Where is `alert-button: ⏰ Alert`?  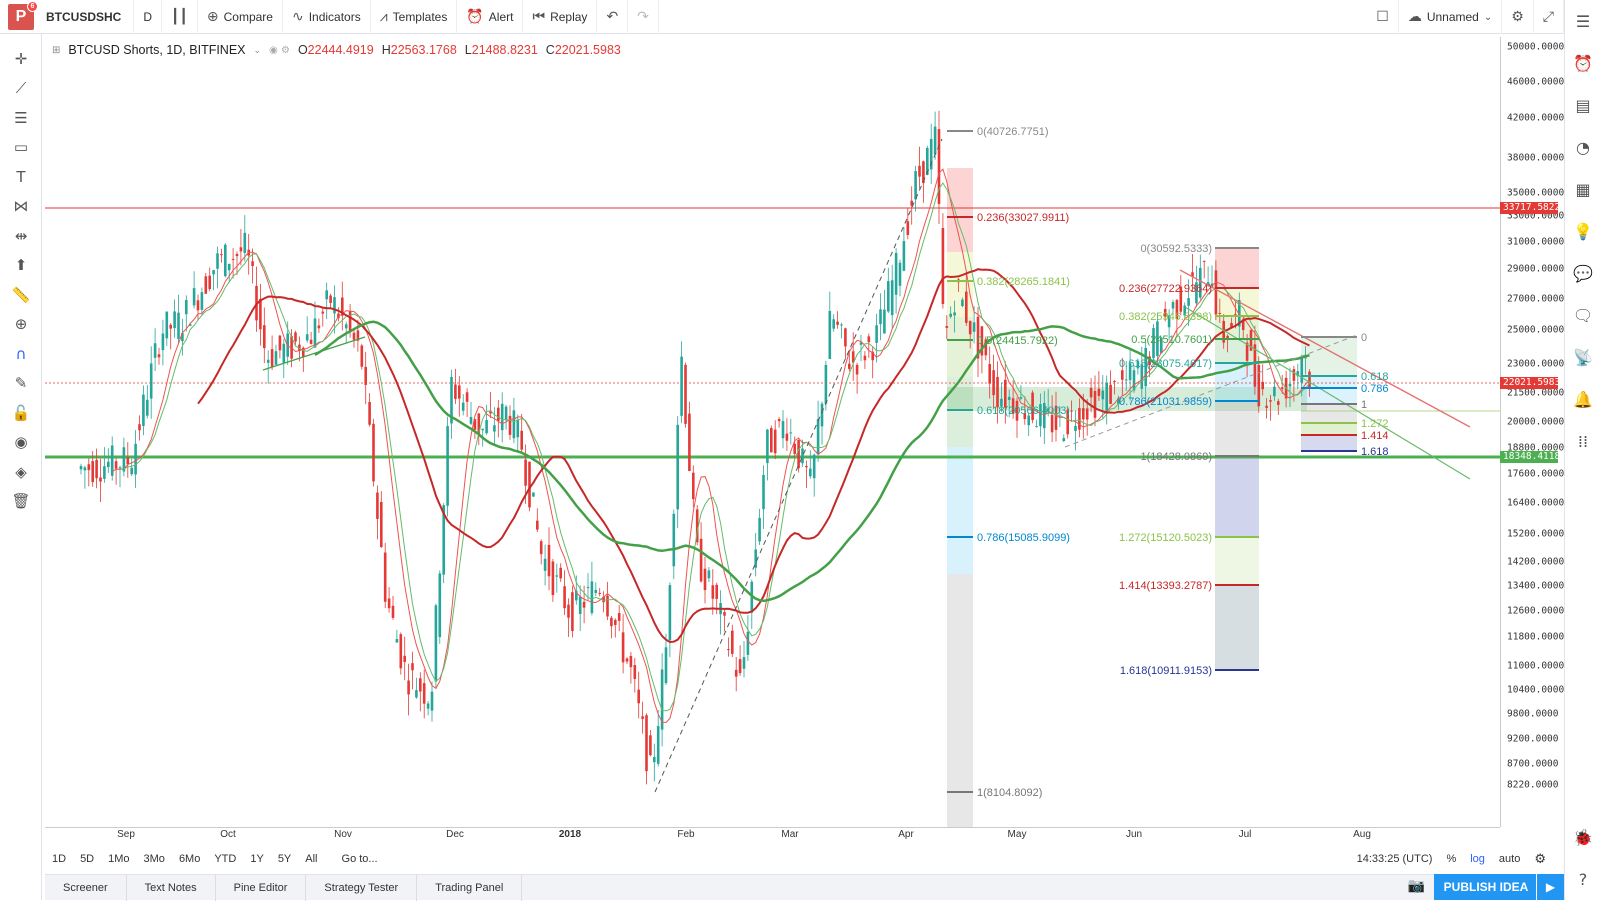
alert-button: ⏰ Alert is located at coordinates (490, 17).